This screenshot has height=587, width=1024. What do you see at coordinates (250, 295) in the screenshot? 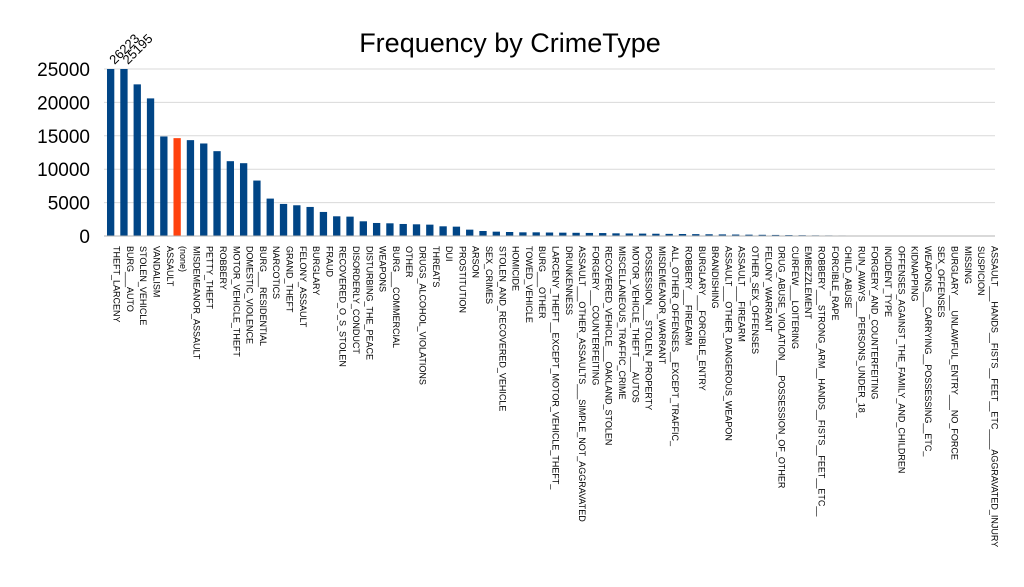
I see `x-tick-label: DOMESTIC_VIOLENCE` at bounding box center [250, 295].